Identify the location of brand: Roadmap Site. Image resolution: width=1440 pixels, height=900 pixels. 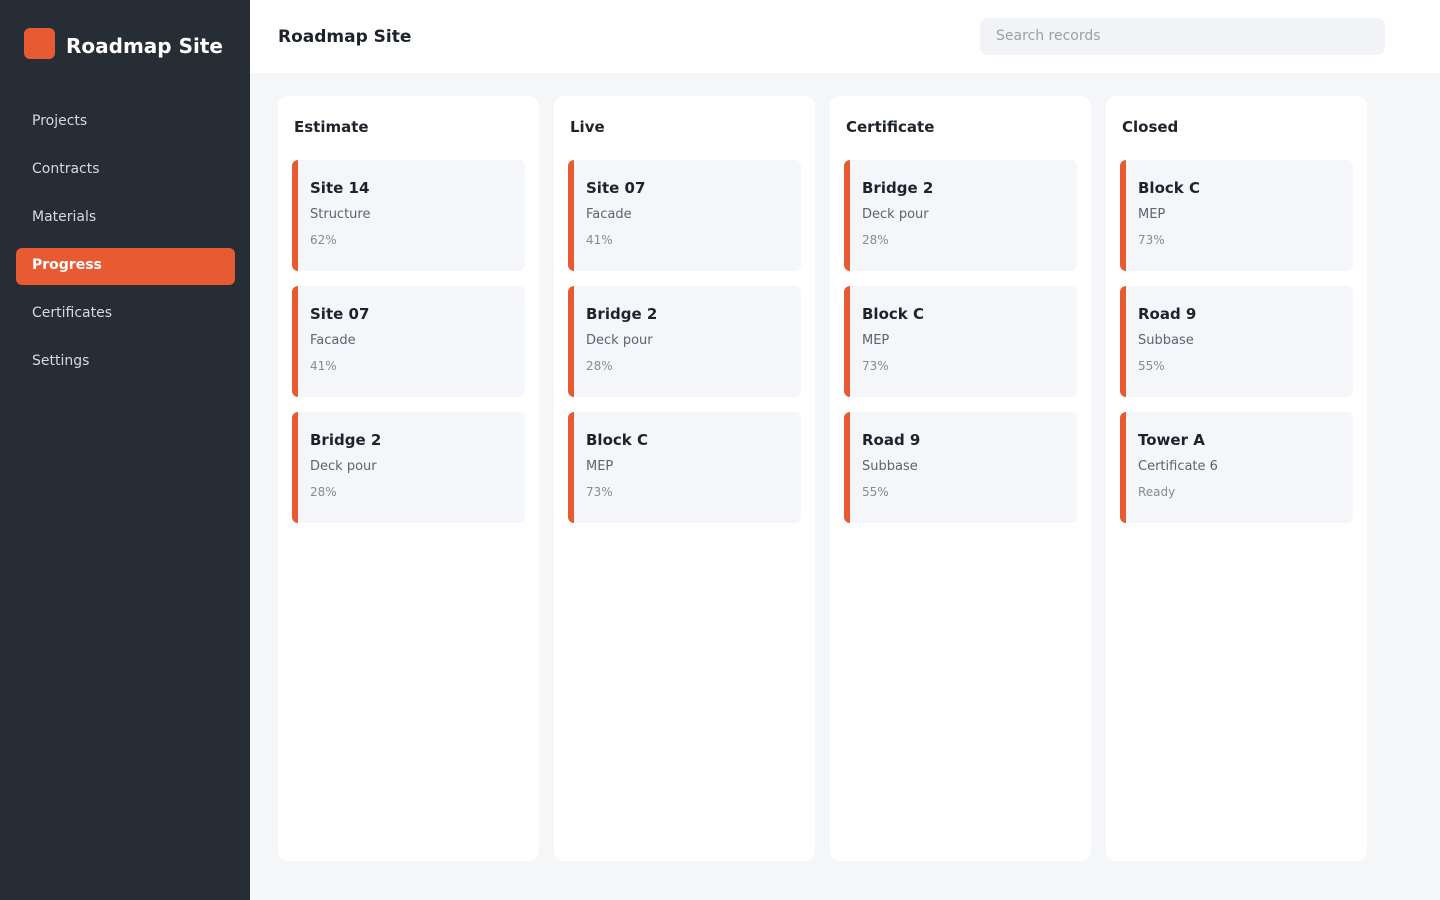
(144, 46).